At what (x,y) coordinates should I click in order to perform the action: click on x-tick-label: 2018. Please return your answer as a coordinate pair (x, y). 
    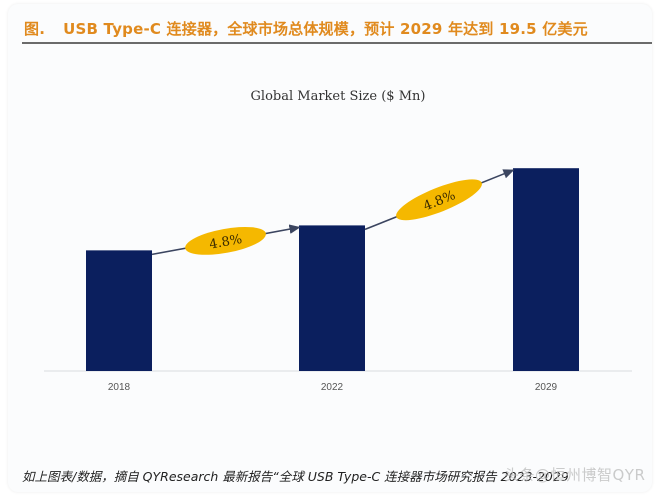
    Looking at the image, I should click on (119, 387).